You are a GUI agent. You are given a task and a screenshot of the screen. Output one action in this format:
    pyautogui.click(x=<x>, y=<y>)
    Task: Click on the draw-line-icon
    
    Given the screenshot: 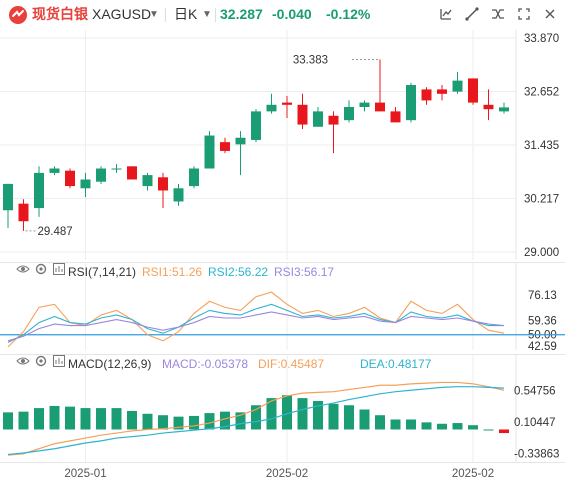 What is the action you would take?
    pyautogui.click(x=472, y=14)
    